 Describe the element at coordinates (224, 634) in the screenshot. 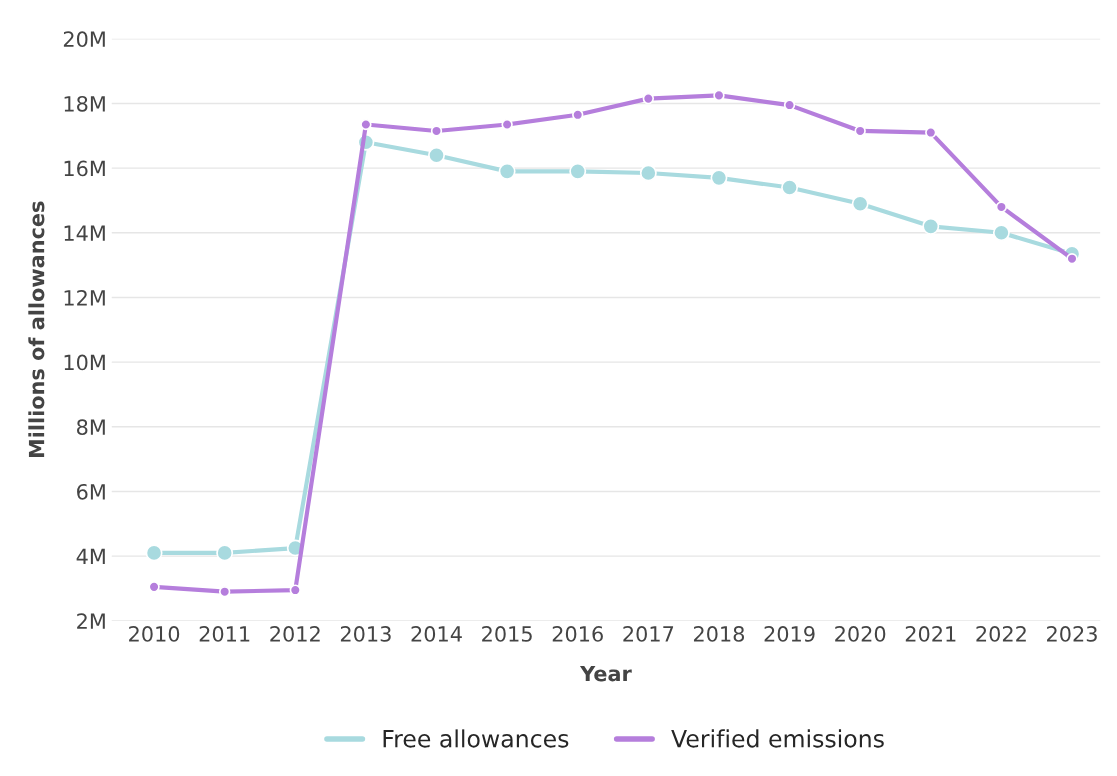

I see `x-tick-label: 2011` at that location.